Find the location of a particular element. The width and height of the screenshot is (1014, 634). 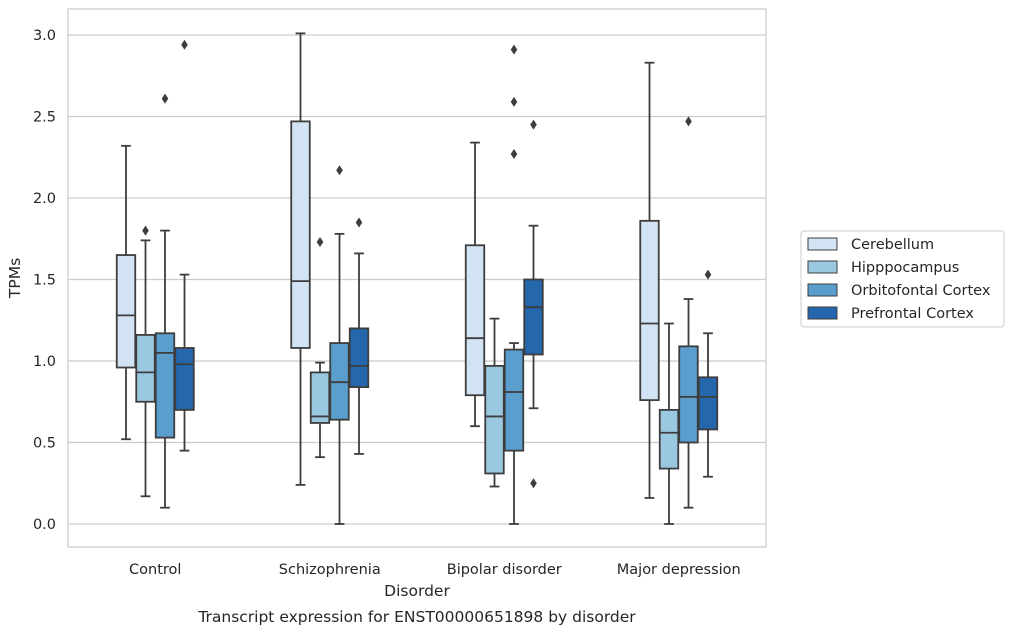

legend-item: Cerebellum is located at coordinates (870, 245).